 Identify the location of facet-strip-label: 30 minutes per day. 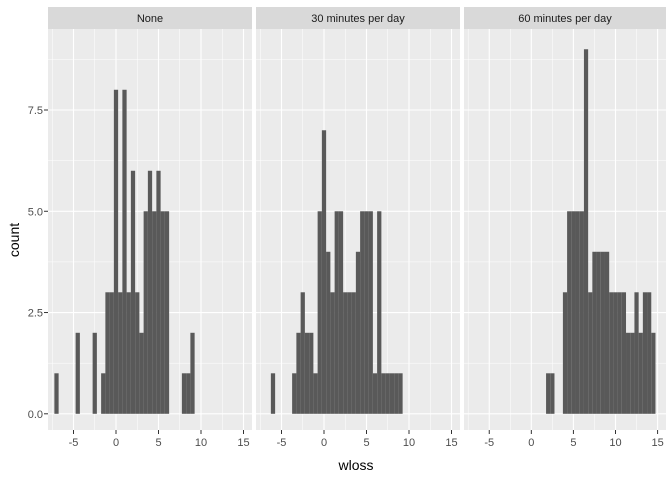
(358, 19).